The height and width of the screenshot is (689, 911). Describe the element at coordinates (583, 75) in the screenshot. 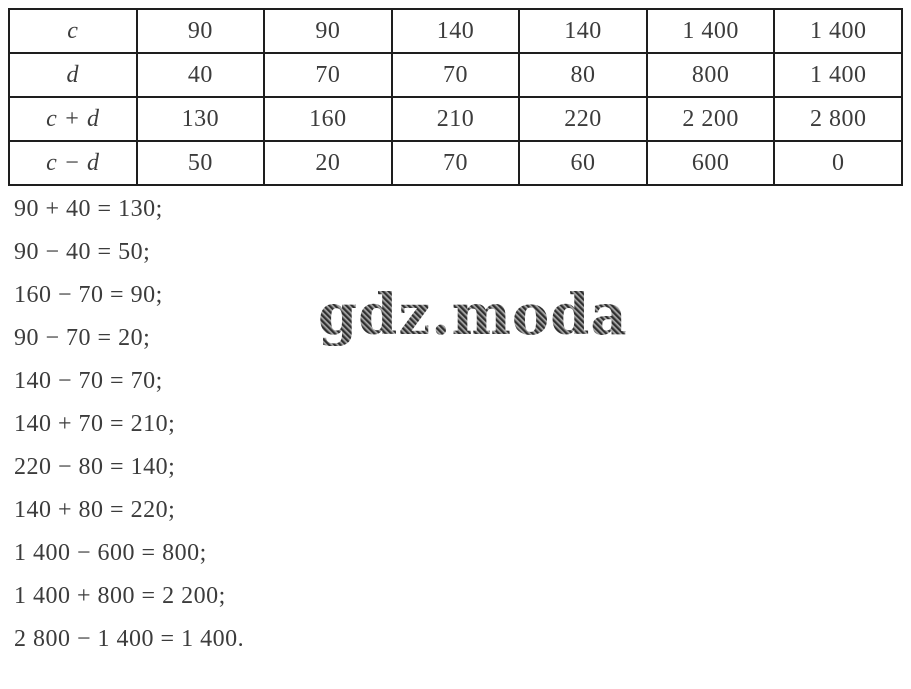

I see `table-cell: 80` at that location.